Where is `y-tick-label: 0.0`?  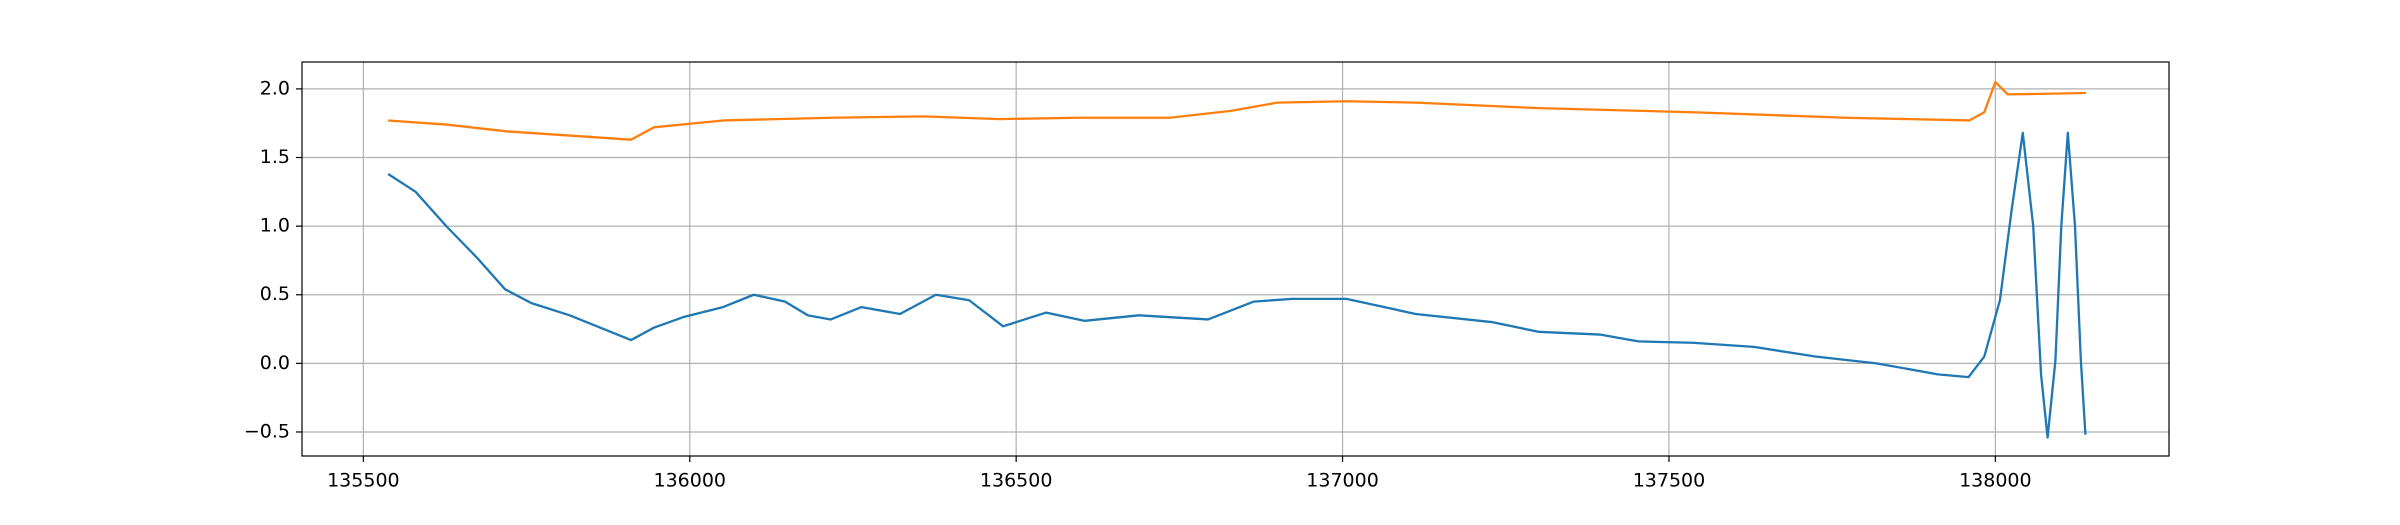
y-tick-label: 0.0 is located at coordinates (275, 363).